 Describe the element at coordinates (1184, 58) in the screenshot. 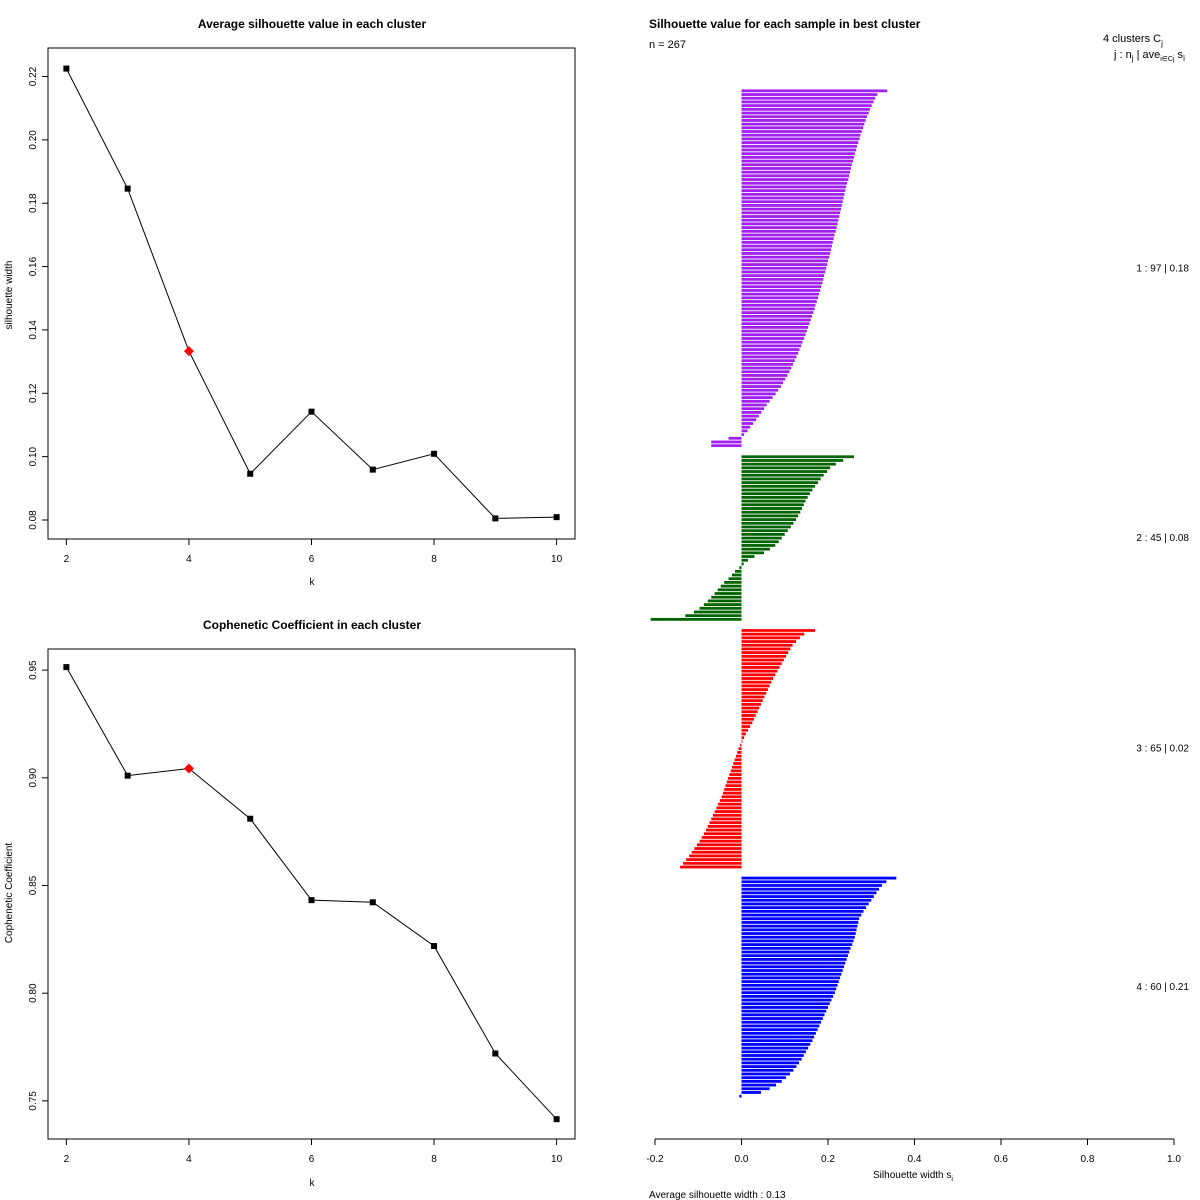

I see `legend-subheader-sub3: i` at that location.